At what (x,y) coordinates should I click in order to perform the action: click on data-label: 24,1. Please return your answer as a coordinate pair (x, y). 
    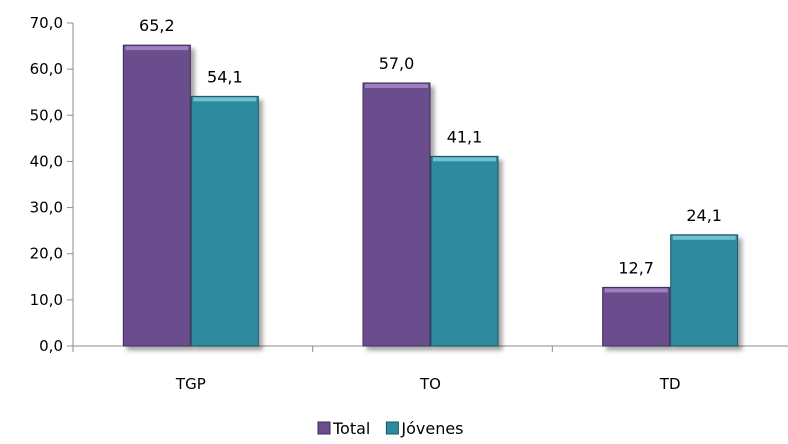
    Looking at the image, I should click on (704, 215).